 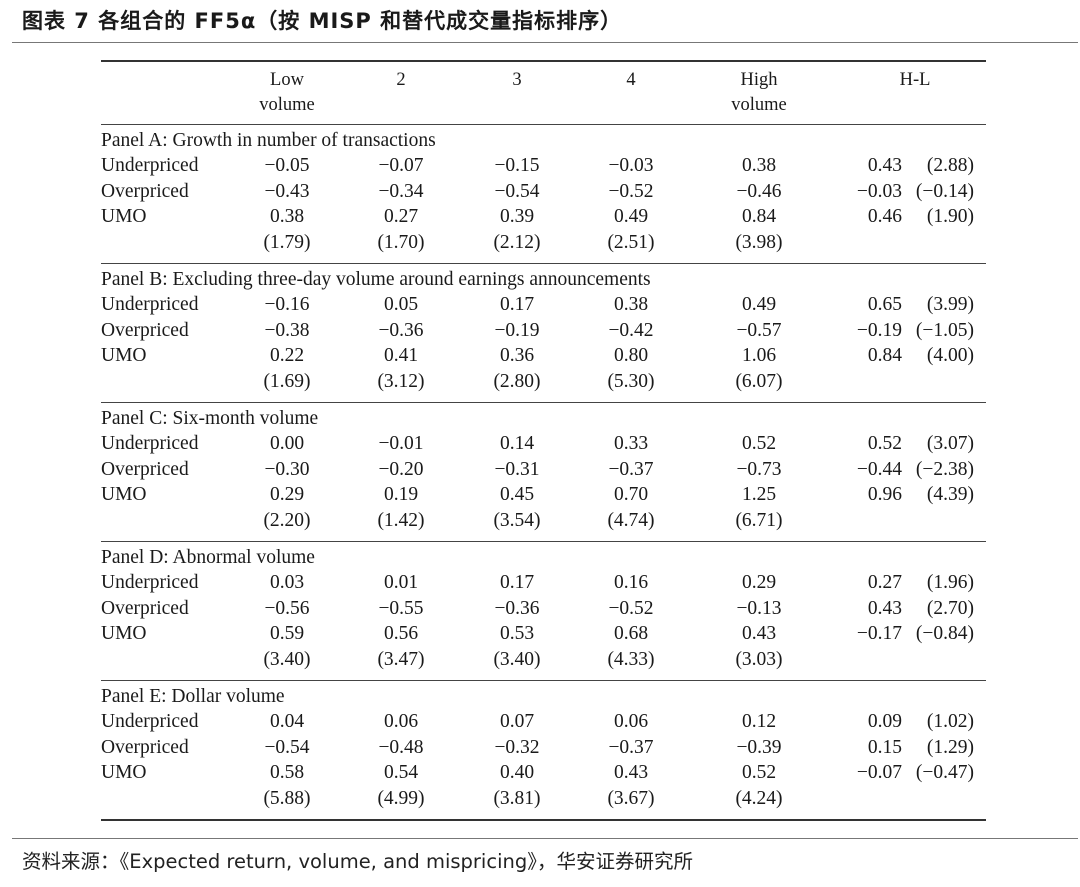 What do you see at coordinates (944, 330) in the screenshot?
I see `hl-tstat: (−1.05)` at bounding box center [944, 330].